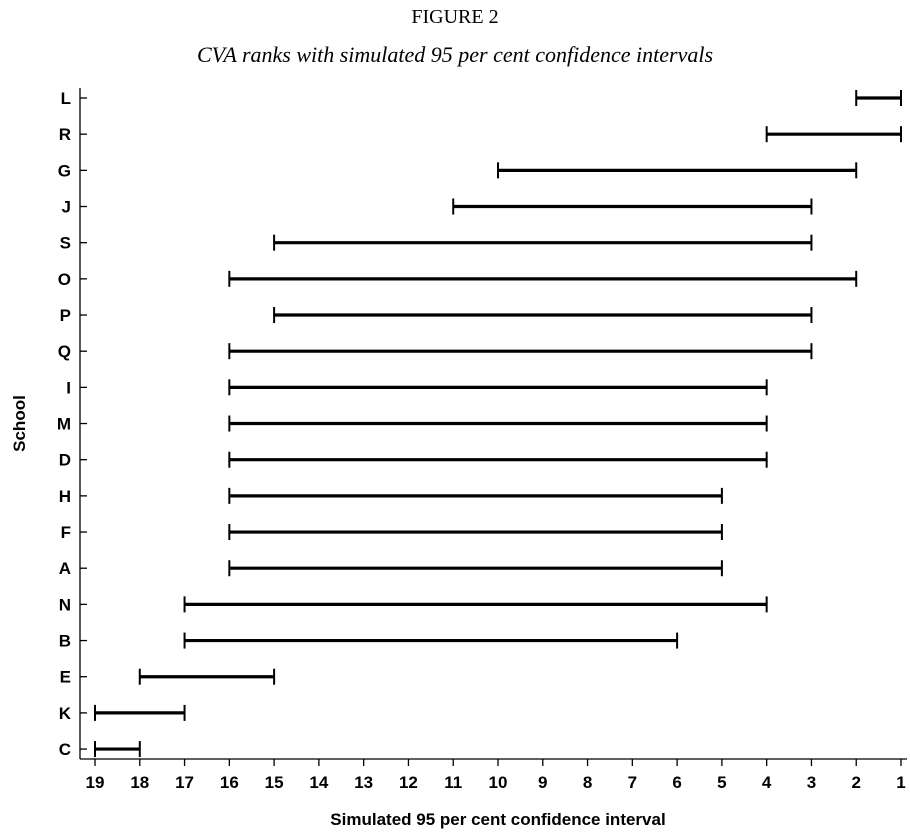 Image resolution: width=910 pixels, height=836 pixels. What do you see at coordinates (475, 568) in the screenshot?
I see `interval-A` at bounding box center [475, 568].